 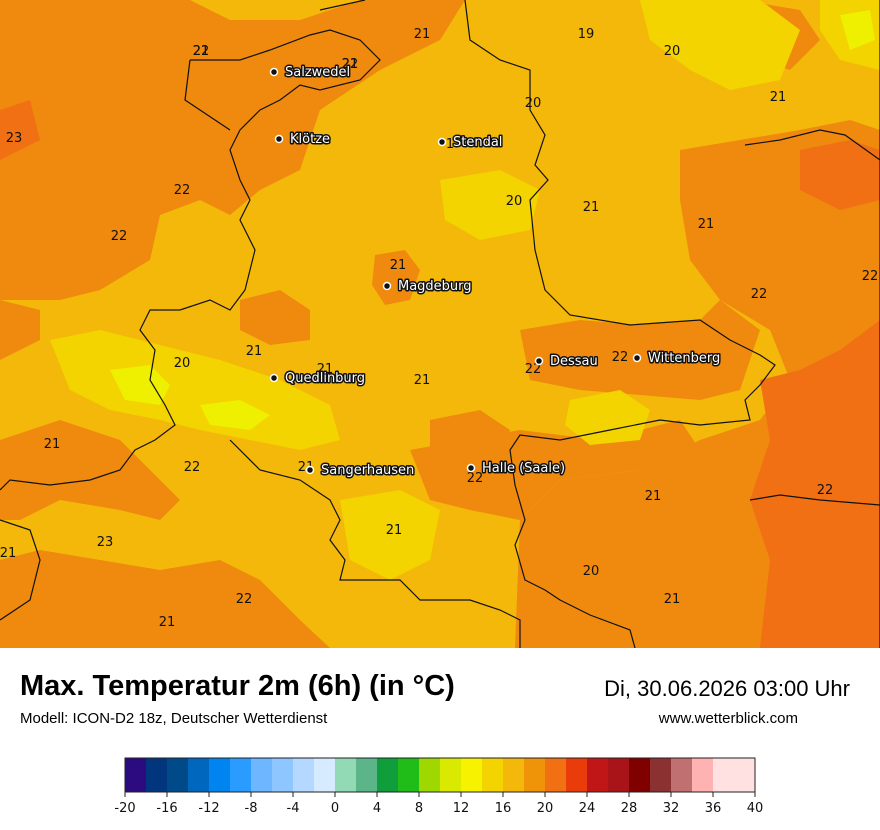 I want to click on city-marker: Klötze, so click(x=303, y=140).